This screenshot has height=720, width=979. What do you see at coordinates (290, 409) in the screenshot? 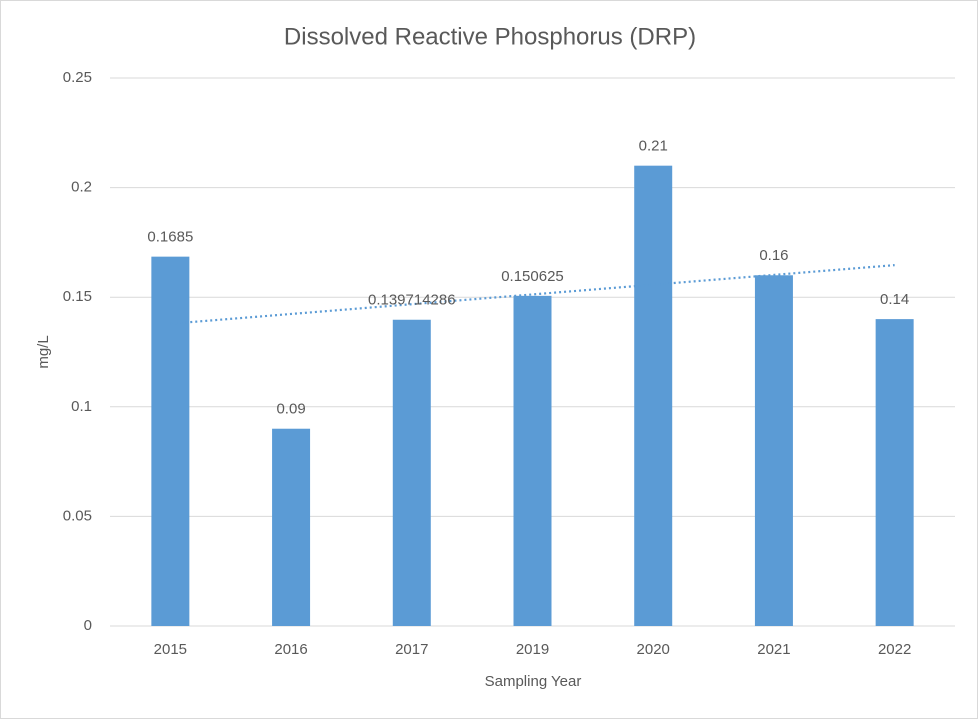
I see `data-label: 0.09` at bounding box center [290, 409].